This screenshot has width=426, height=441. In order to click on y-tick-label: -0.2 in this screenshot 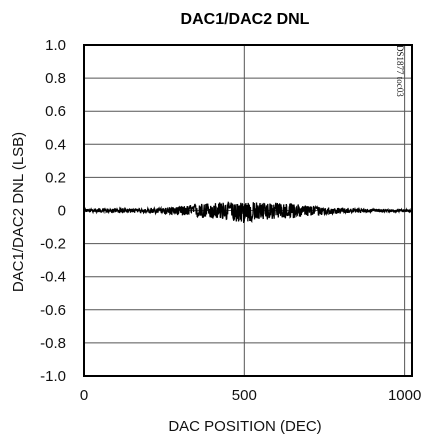, I will do `click(53, 244)`.